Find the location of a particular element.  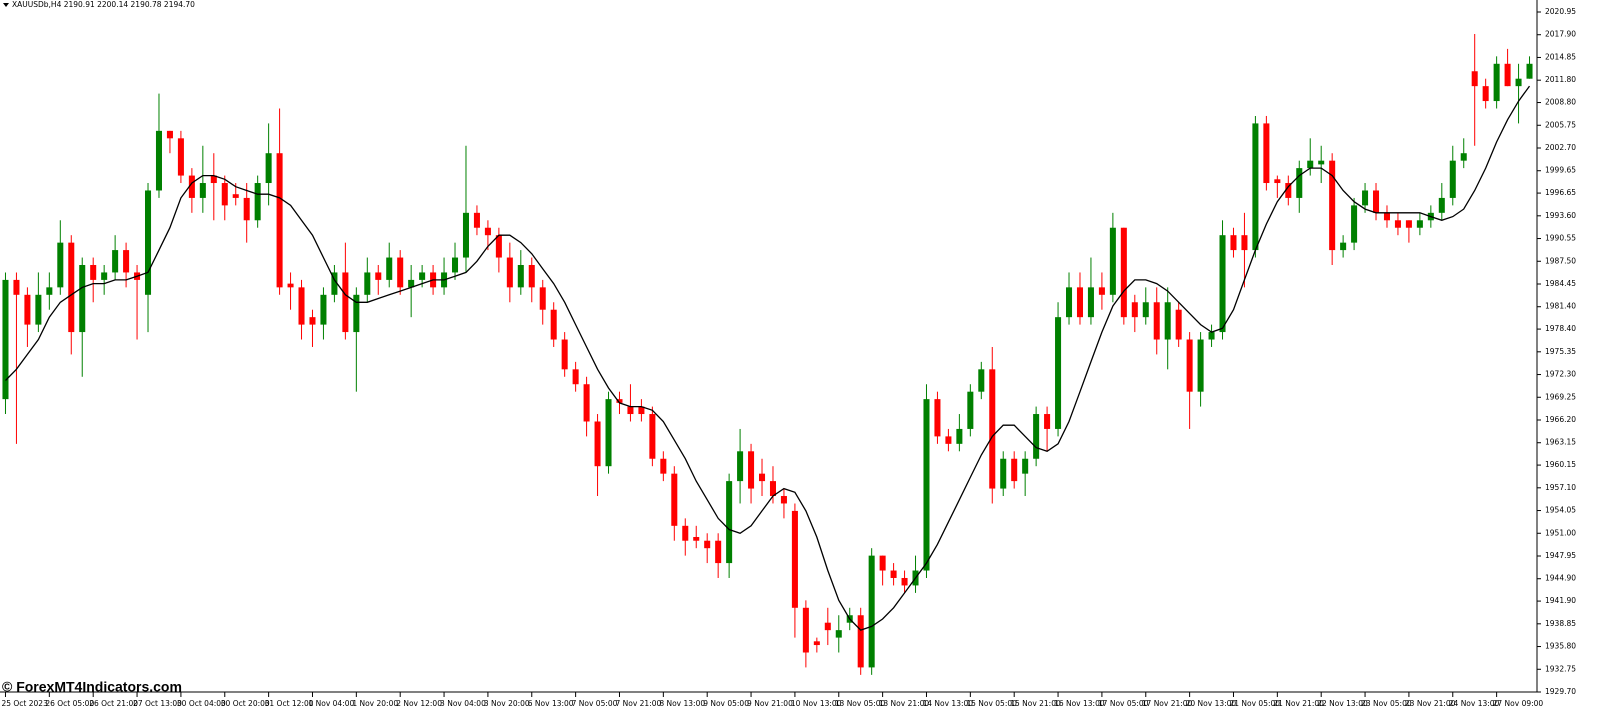

y-tick-label: 2011.80 is located at coordinates (1560, 79).